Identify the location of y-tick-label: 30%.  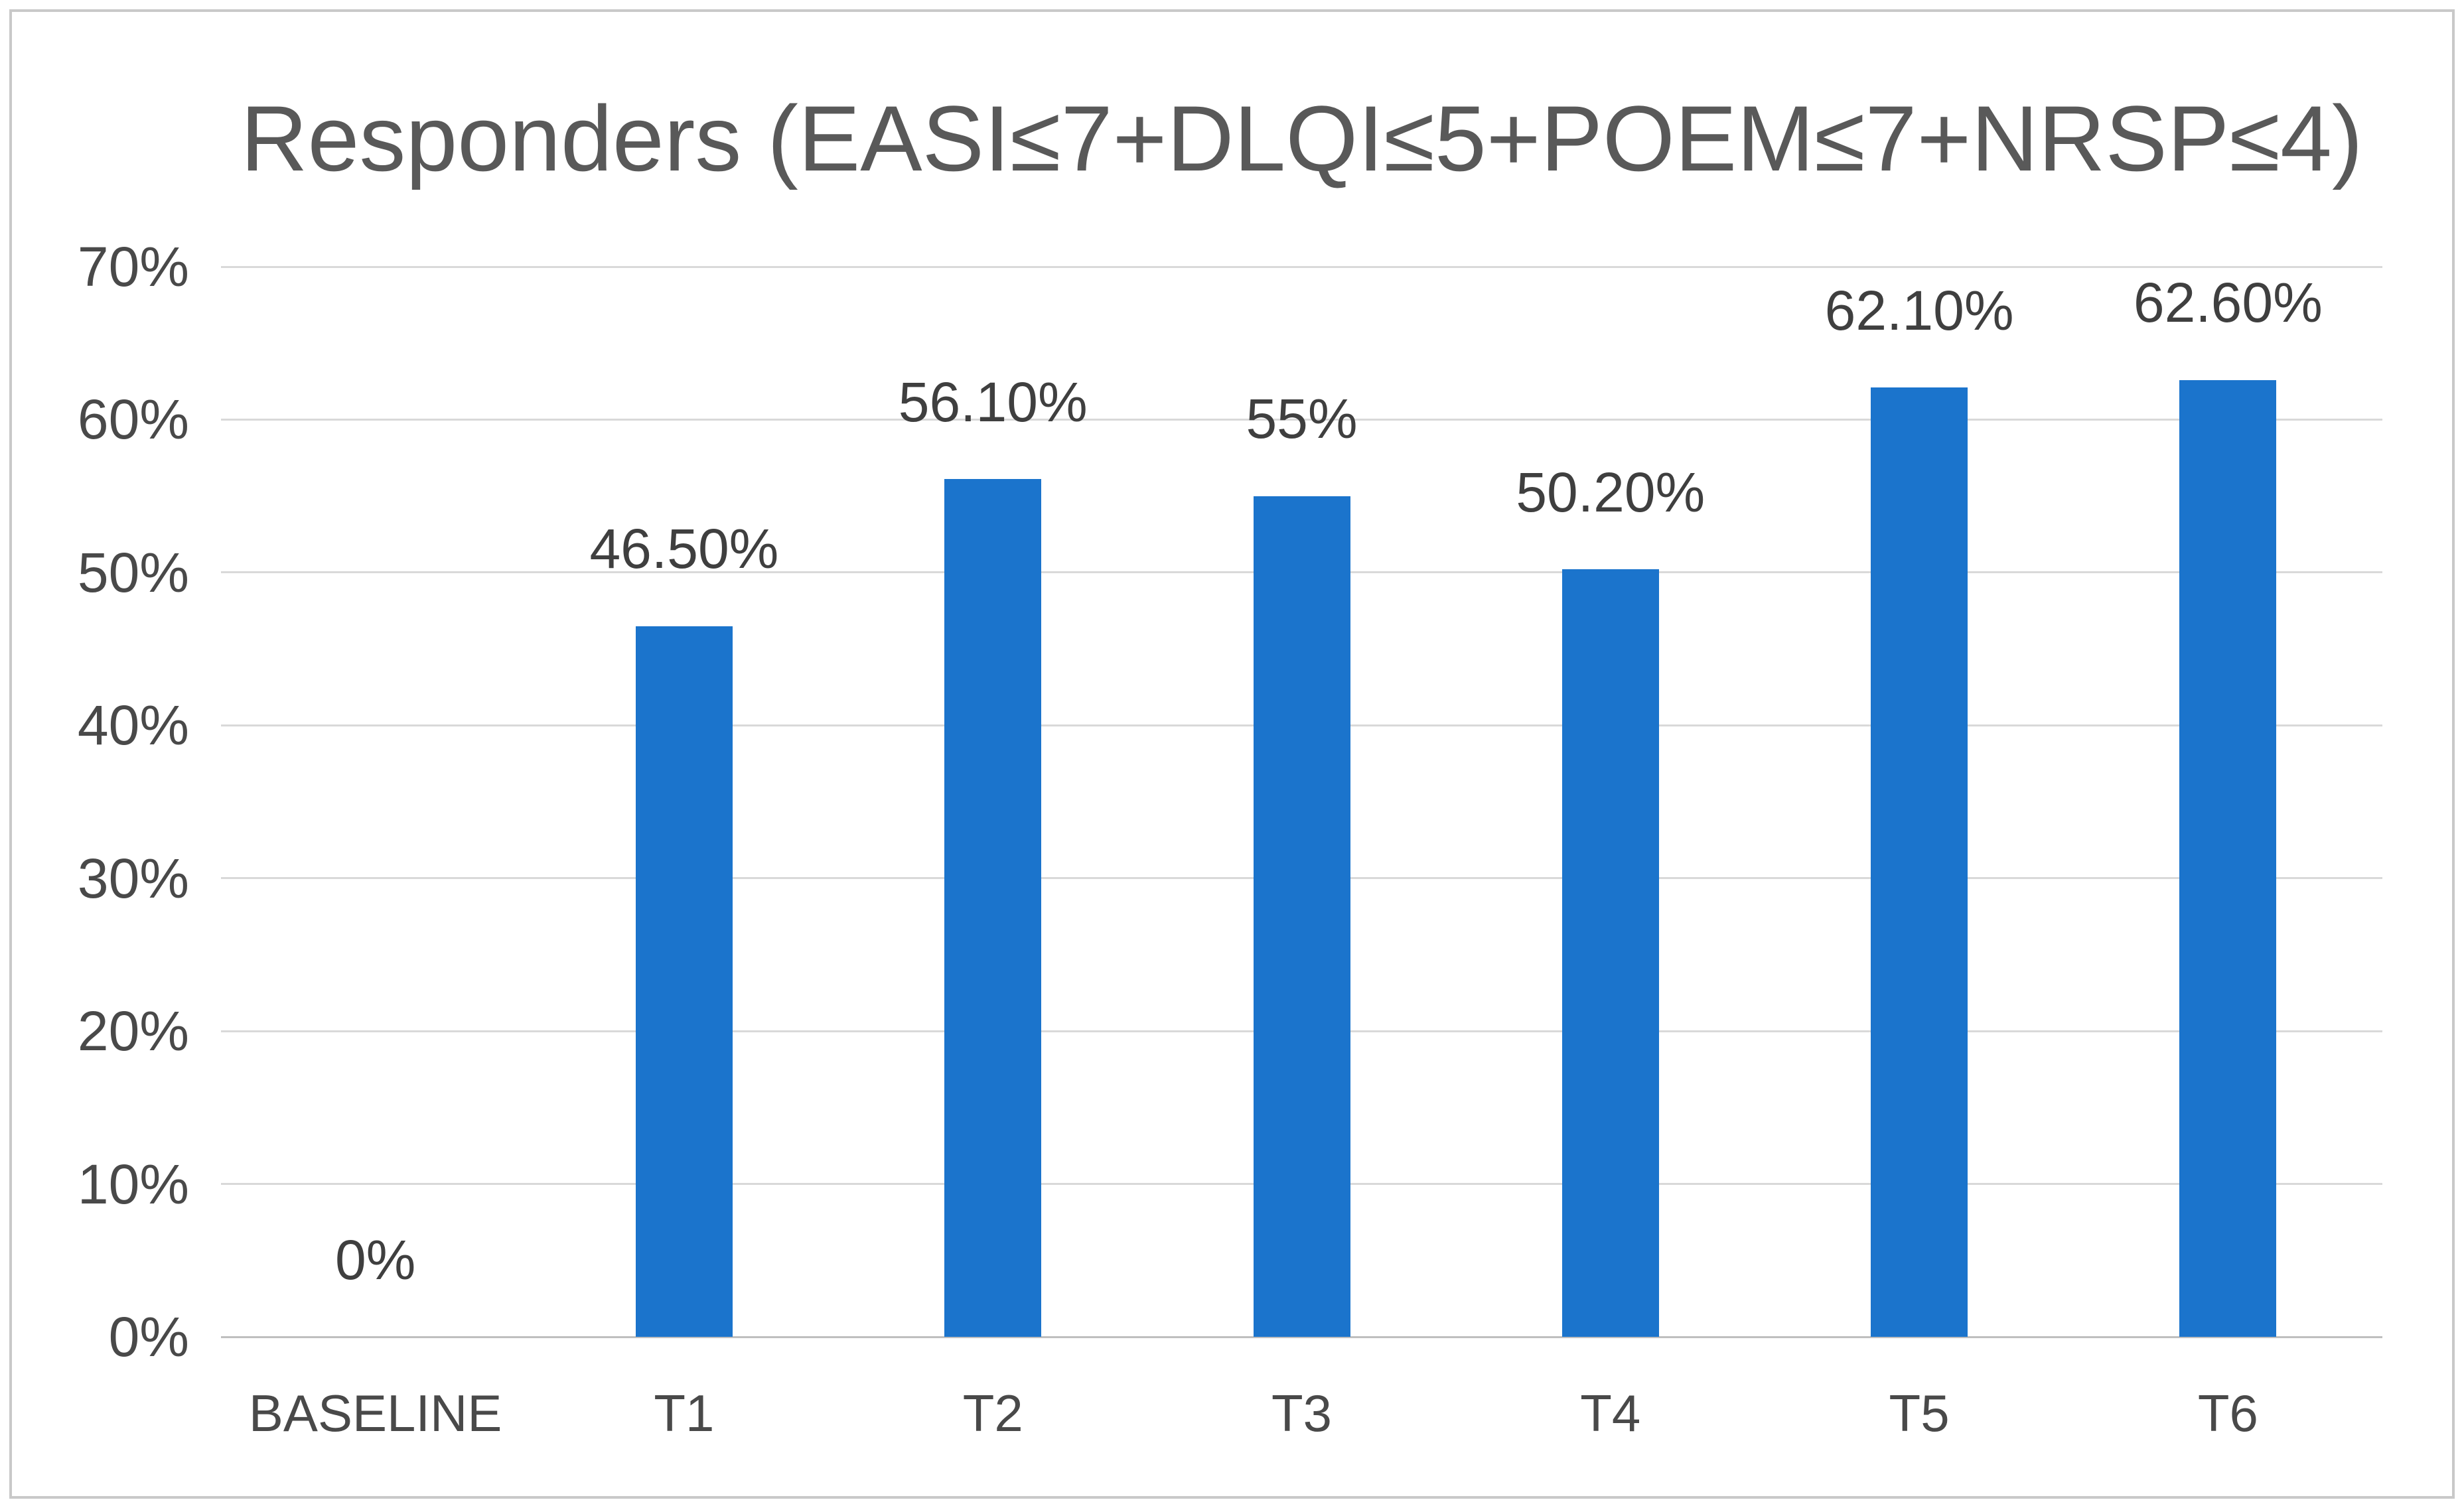
(133, 879).